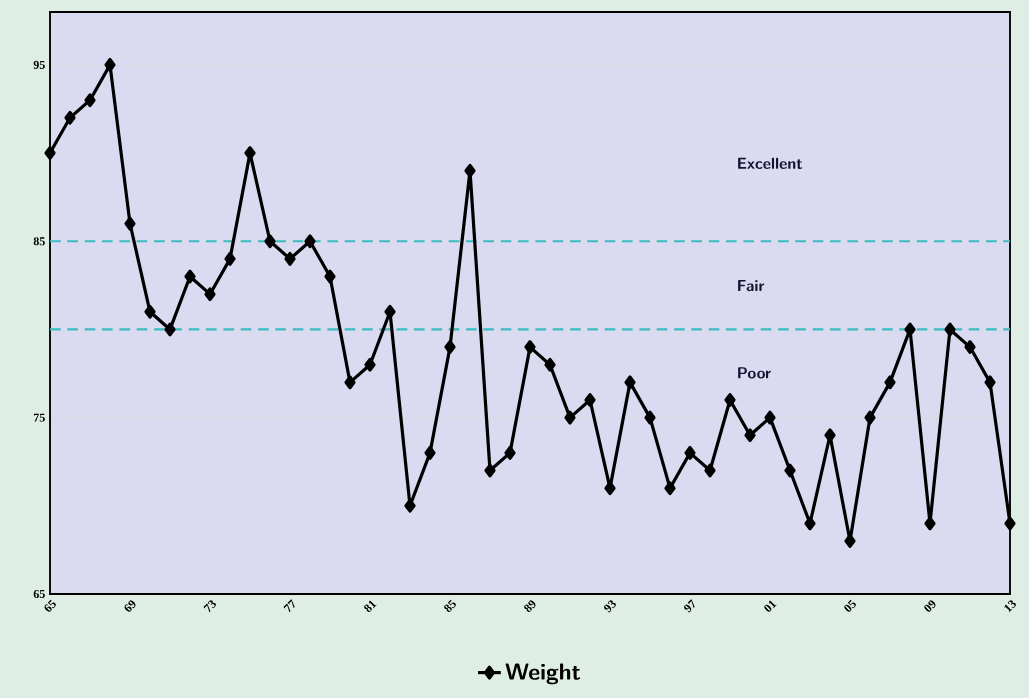  Describe the element at coordinates (530, 606) in the screenshot. I see `x-tick-label: 89` at that location.